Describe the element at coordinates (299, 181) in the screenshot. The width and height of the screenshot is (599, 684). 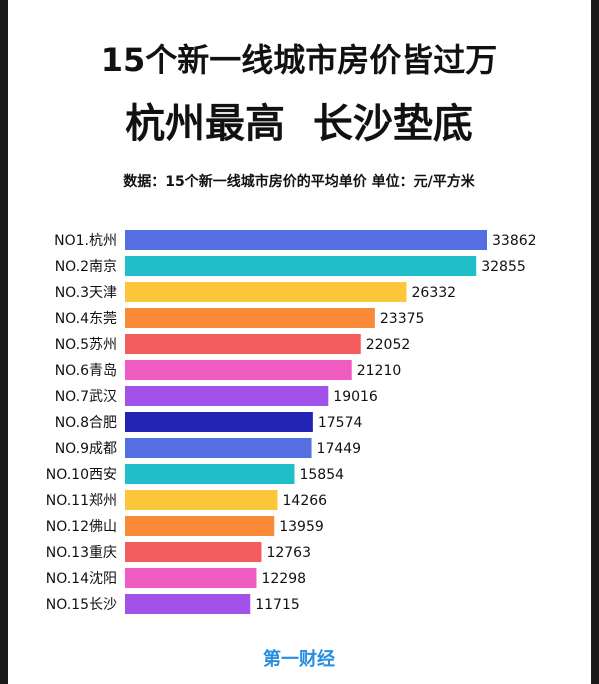
I see `chart-note: 数据：15个新一线城市房价的平均单价 单位：元/平方米` at that location.